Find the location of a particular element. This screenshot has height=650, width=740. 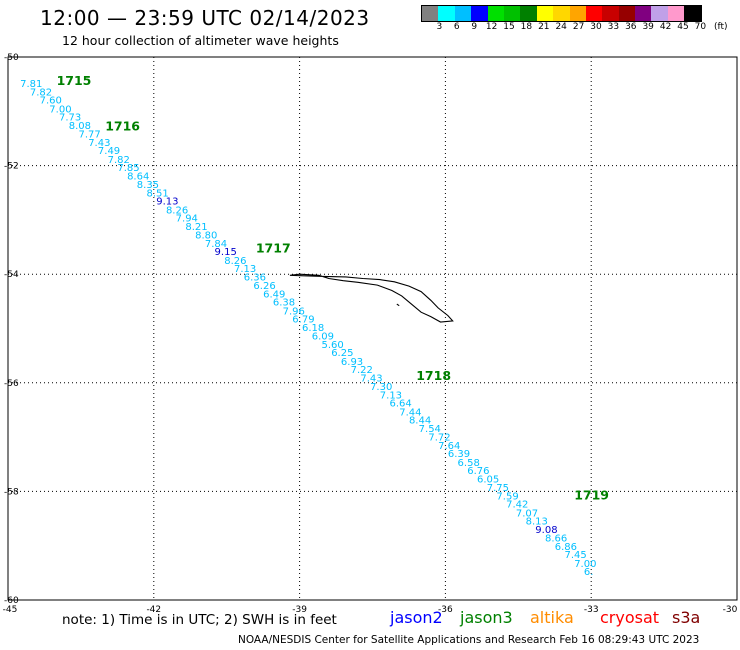

color-scale-label: 45 is located at coordinates (683, 27).